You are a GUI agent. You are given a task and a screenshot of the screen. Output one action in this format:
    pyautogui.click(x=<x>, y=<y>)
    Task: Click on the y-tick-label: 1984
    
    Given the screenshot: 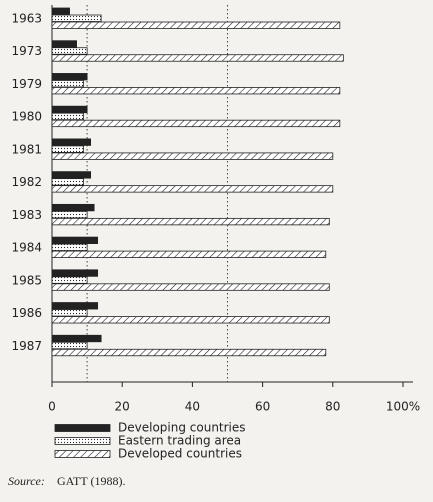 What is the action you would take?
    pyautogui.click(x=26, y=248)
    